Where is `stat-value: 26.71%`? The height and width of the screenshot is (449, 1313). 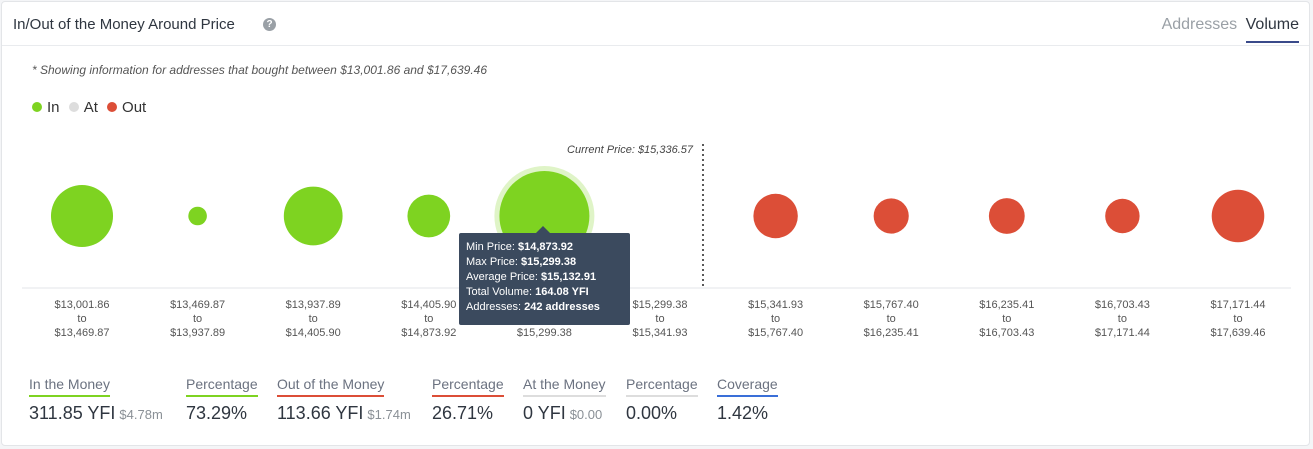
stat-value: 26.71% is located at coordinates (463, 413).